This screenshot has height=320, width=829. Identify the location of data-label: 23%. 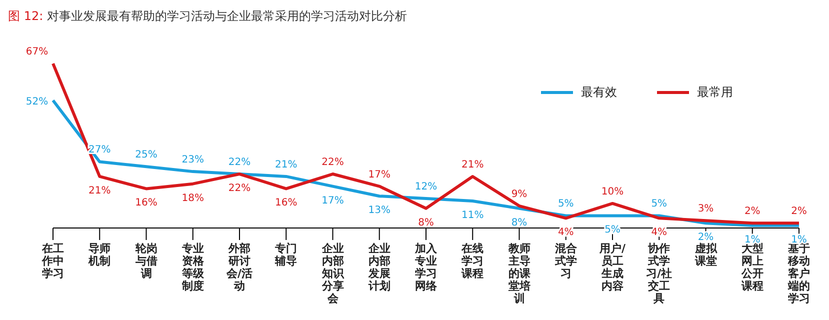
(193, 160).